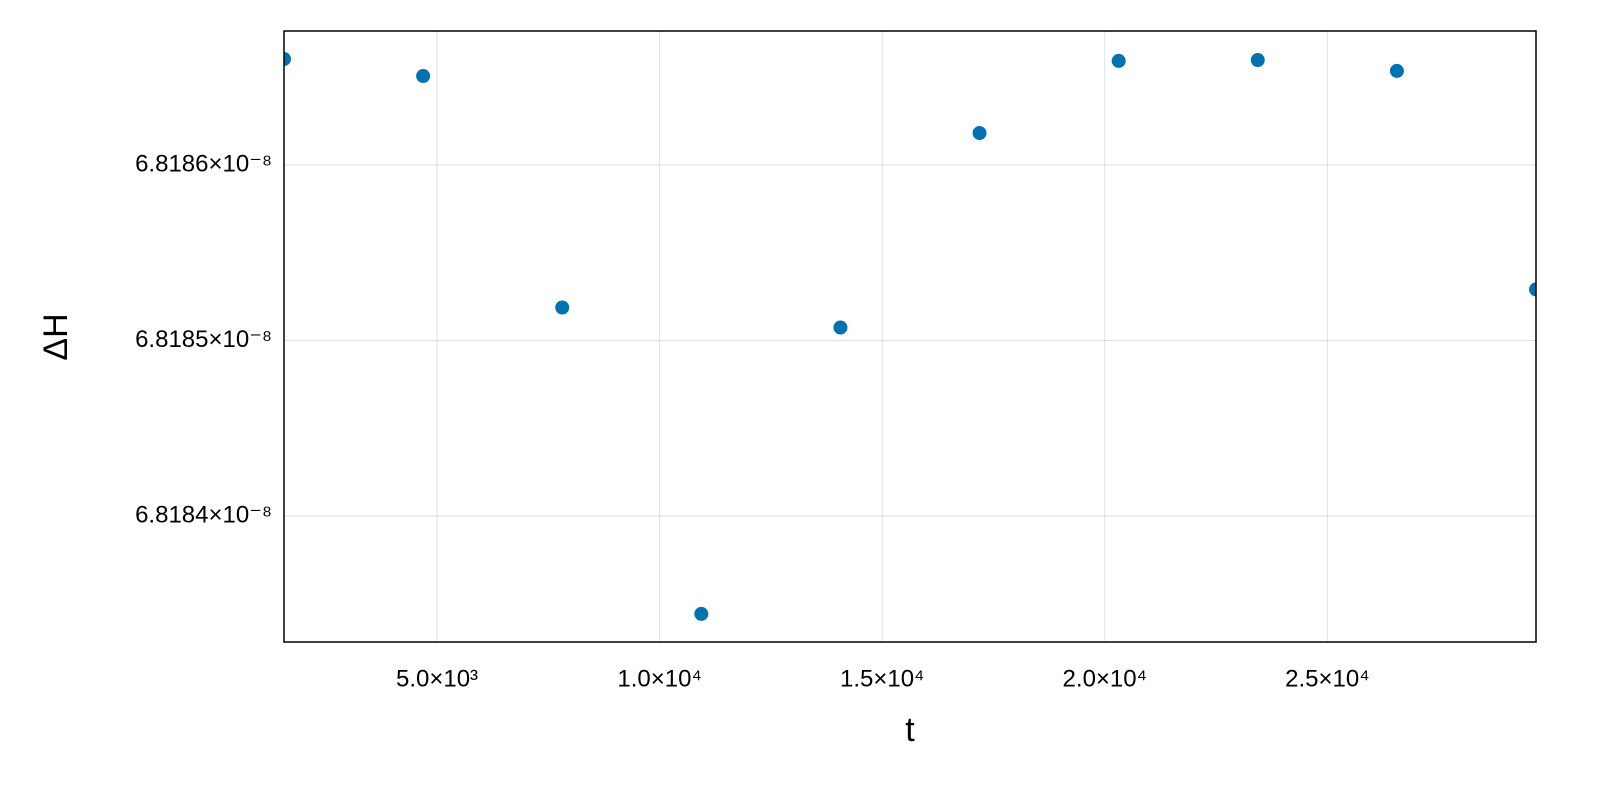 Image resolution: width=1600 pixels, height=800 pixels. Describe the element at coordinates (437, 678) in the screenshot. I see `x-tick-label: 5.0×10³` at that location.